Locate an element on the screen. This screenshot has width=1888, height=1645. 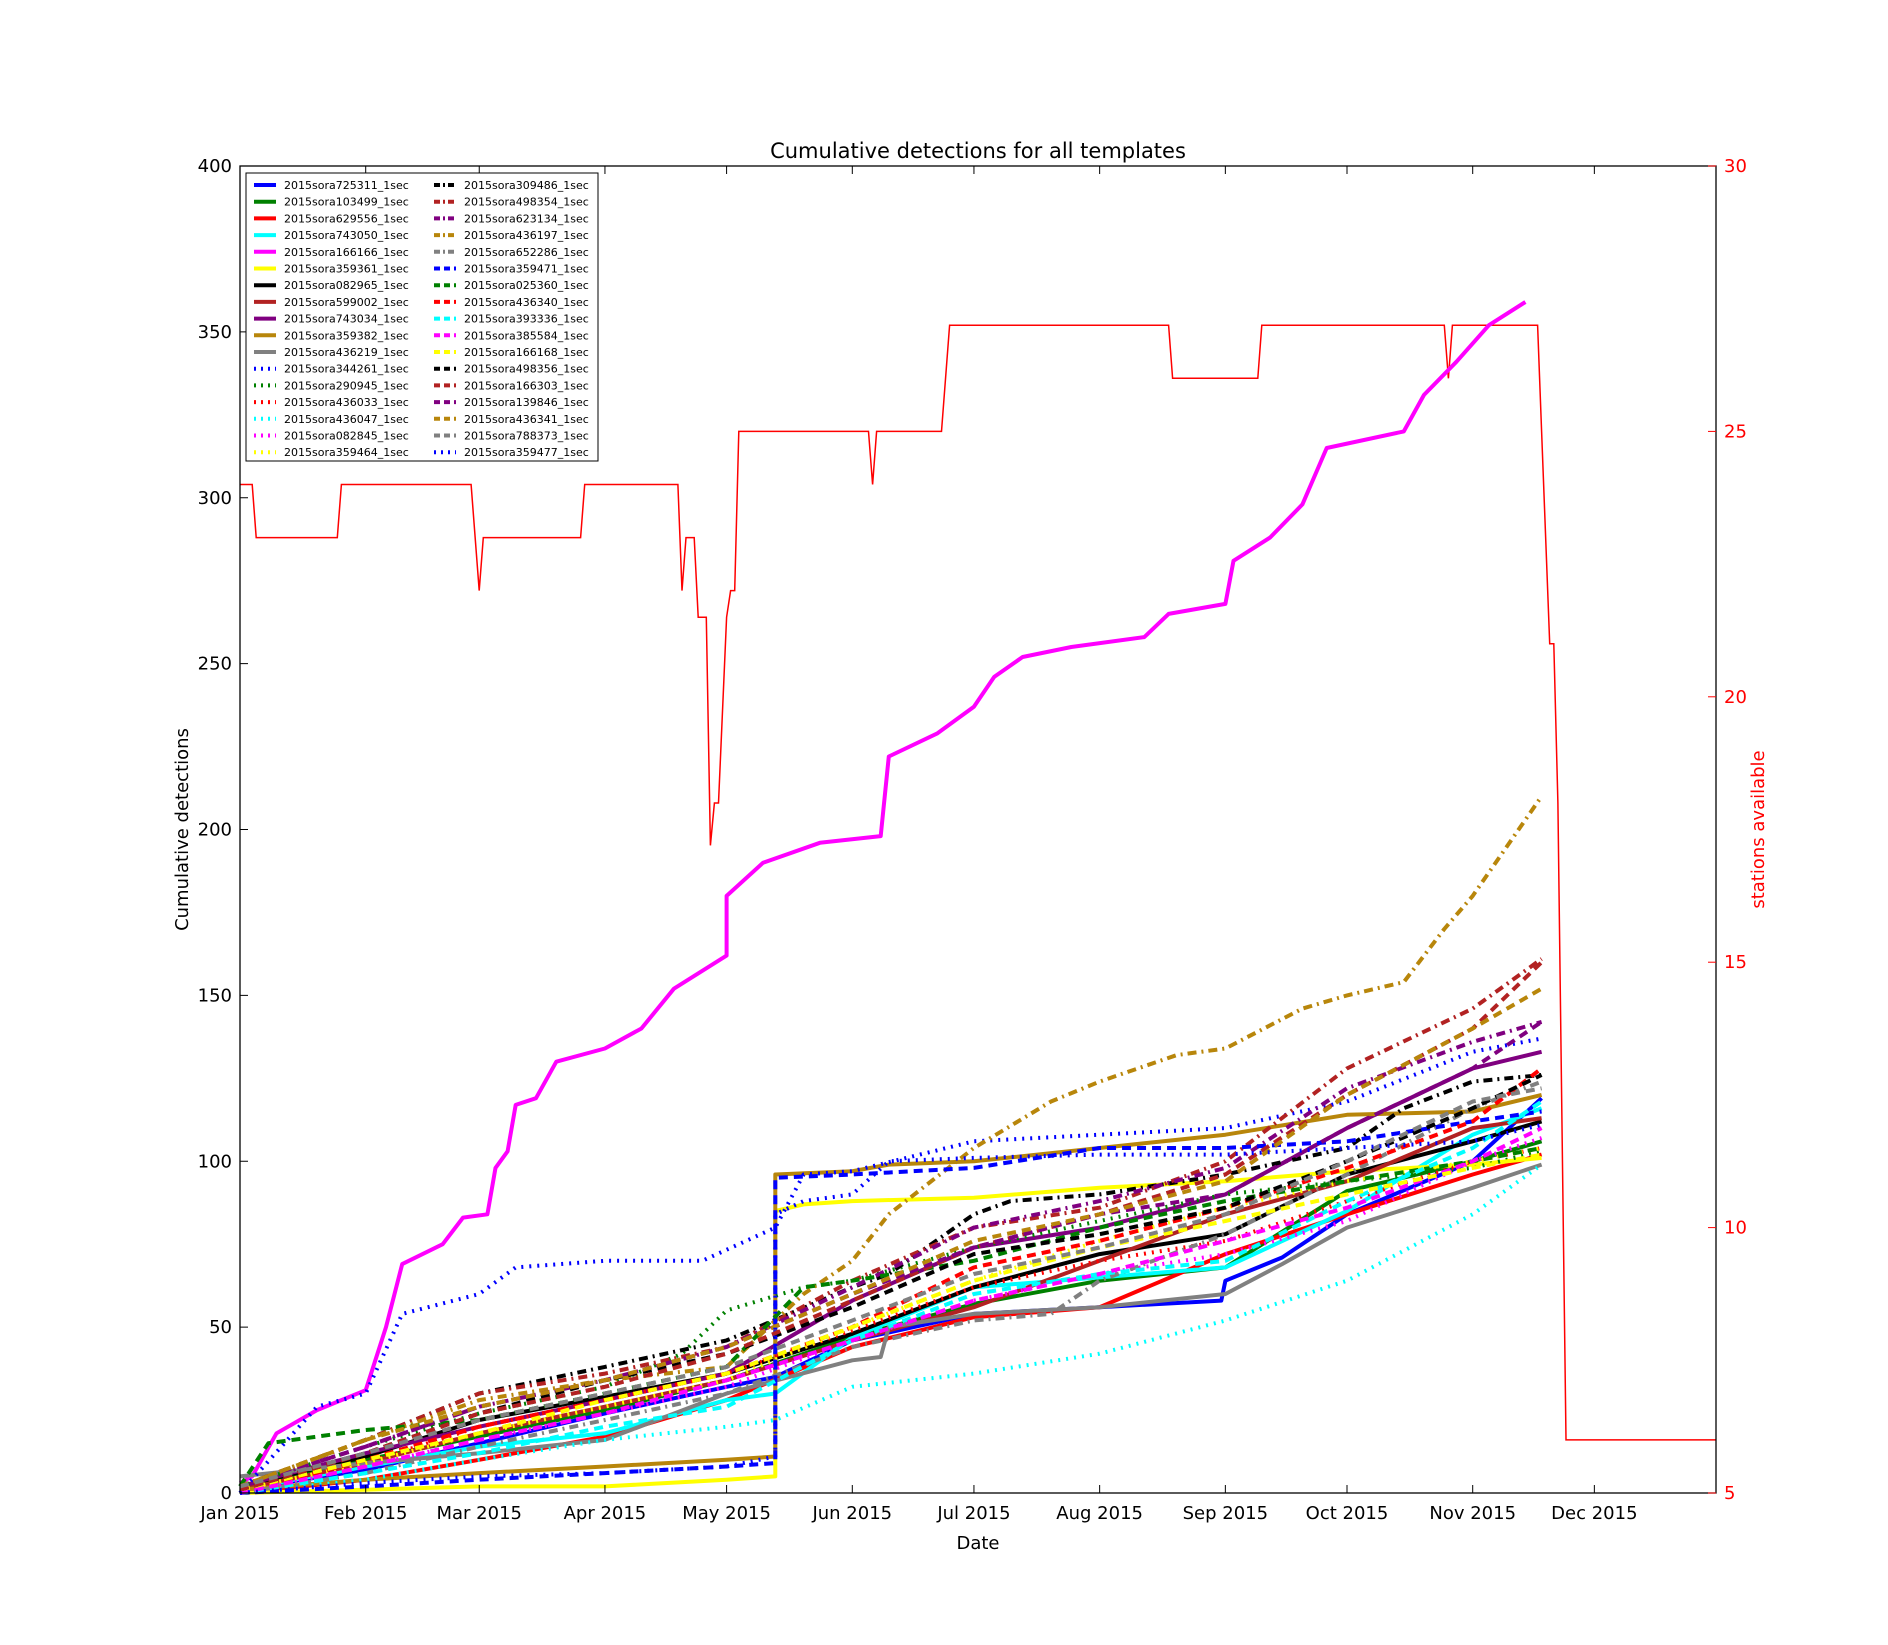
legend-label: 2015sora498356_1sec is located at coordinates (526, 369).